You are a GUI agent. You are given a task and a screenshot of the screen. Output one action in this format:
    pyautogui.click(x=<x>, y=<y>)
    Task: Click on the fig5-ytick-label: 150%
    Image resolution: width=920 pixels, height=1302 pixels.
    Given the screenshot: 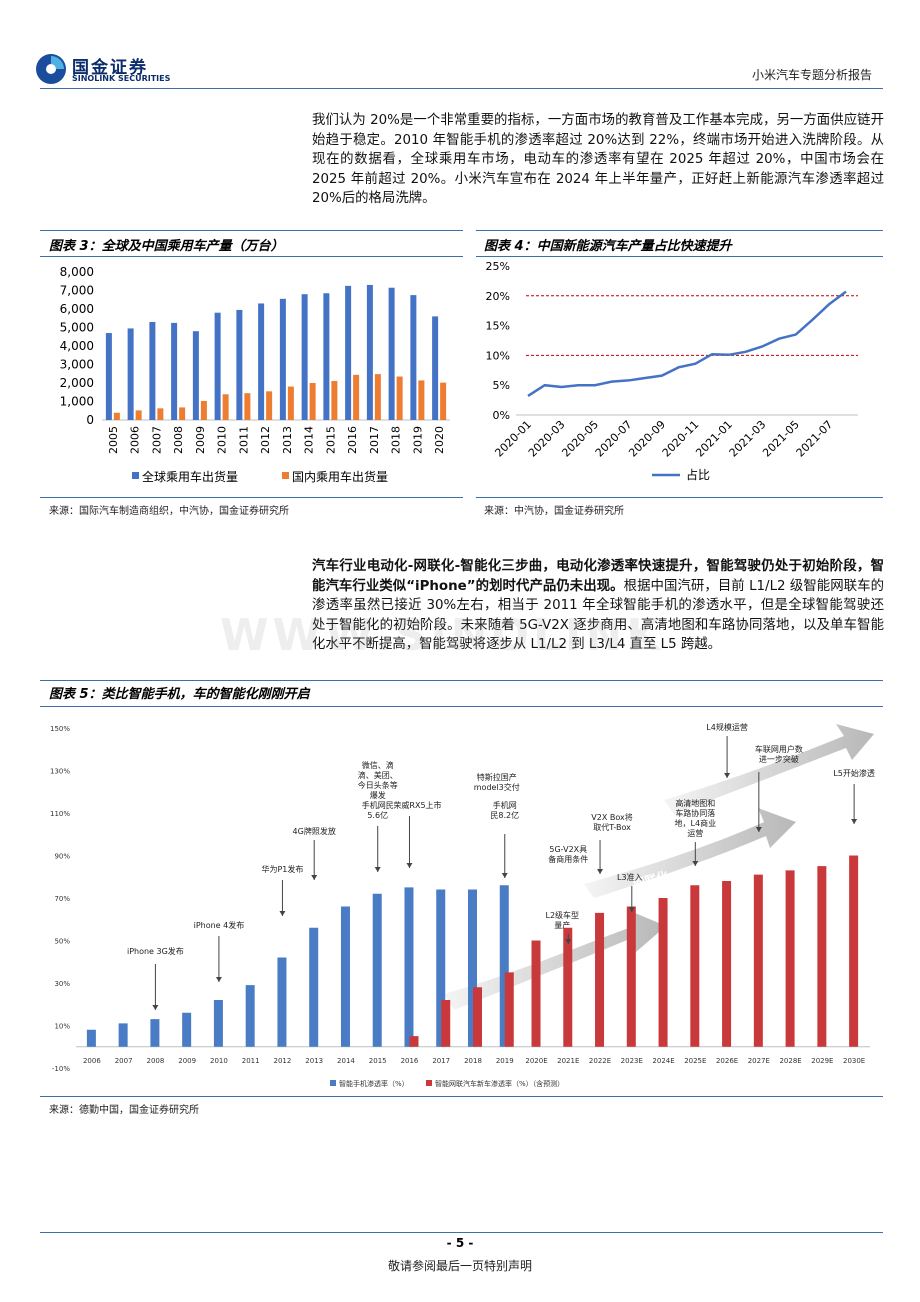 What is the action you would take?
    pyautogui.click(x=60, y=729)
    